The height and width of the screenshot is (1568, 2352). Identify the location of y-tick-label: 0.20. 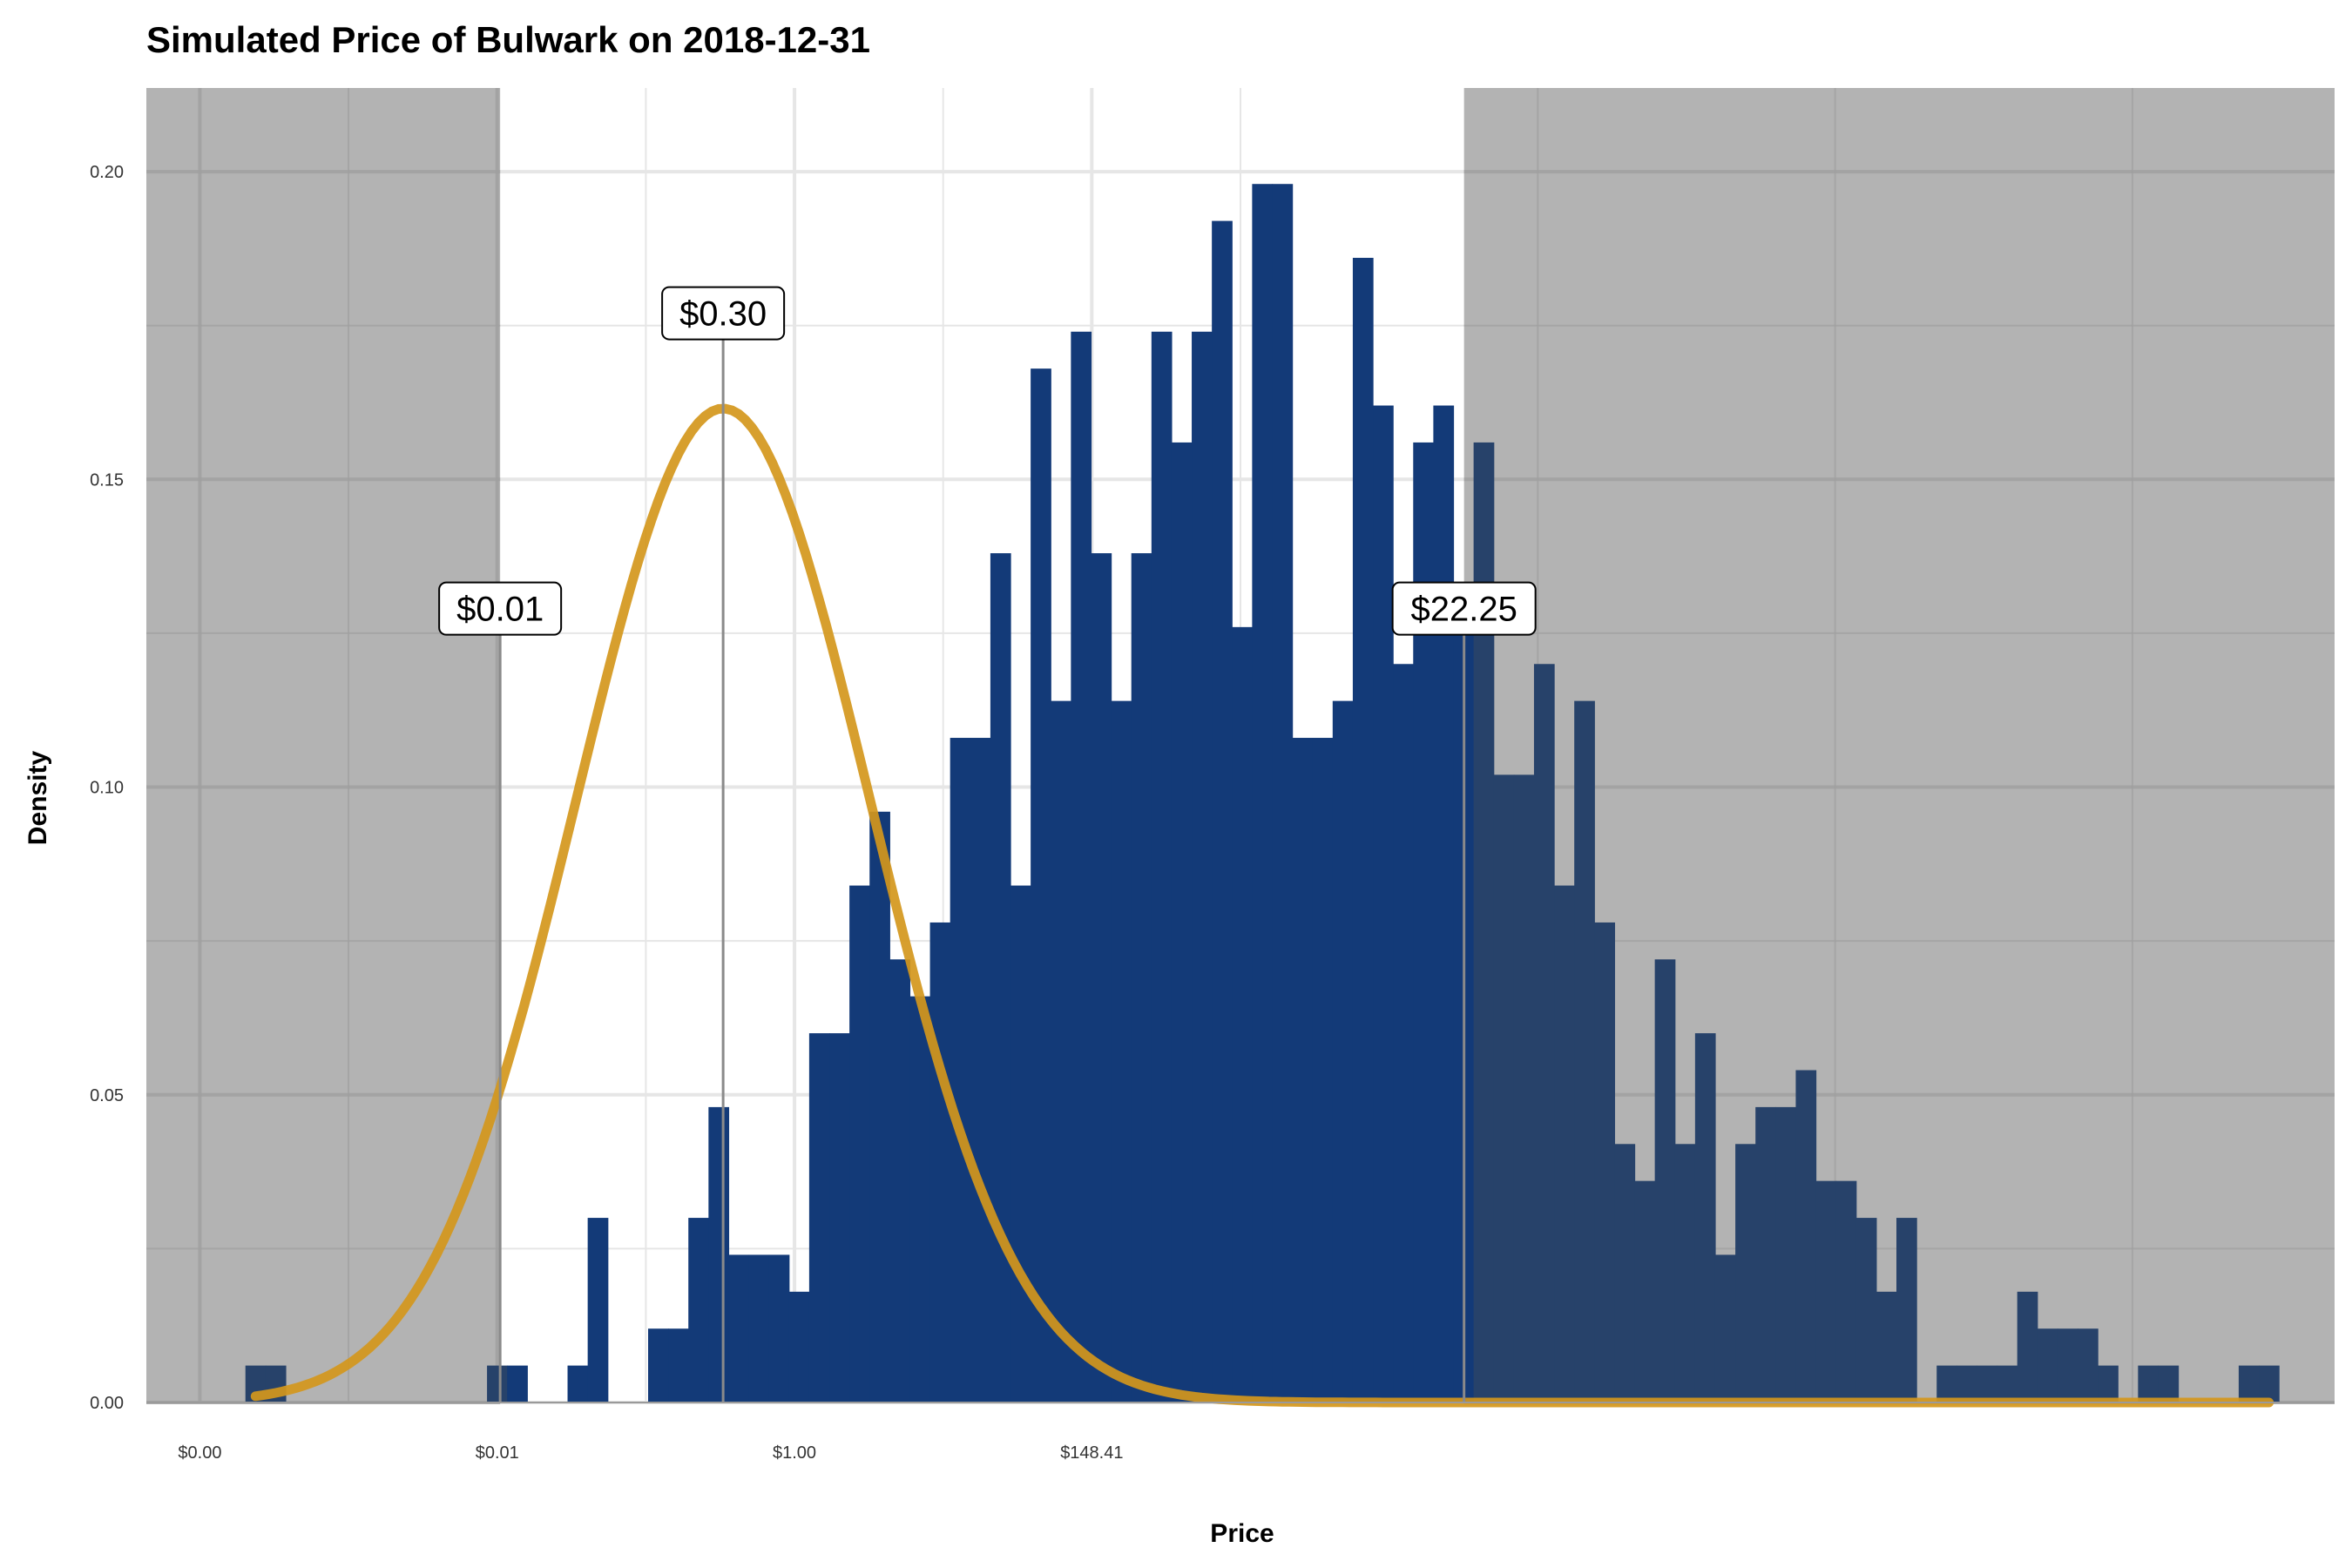
(107, 172).